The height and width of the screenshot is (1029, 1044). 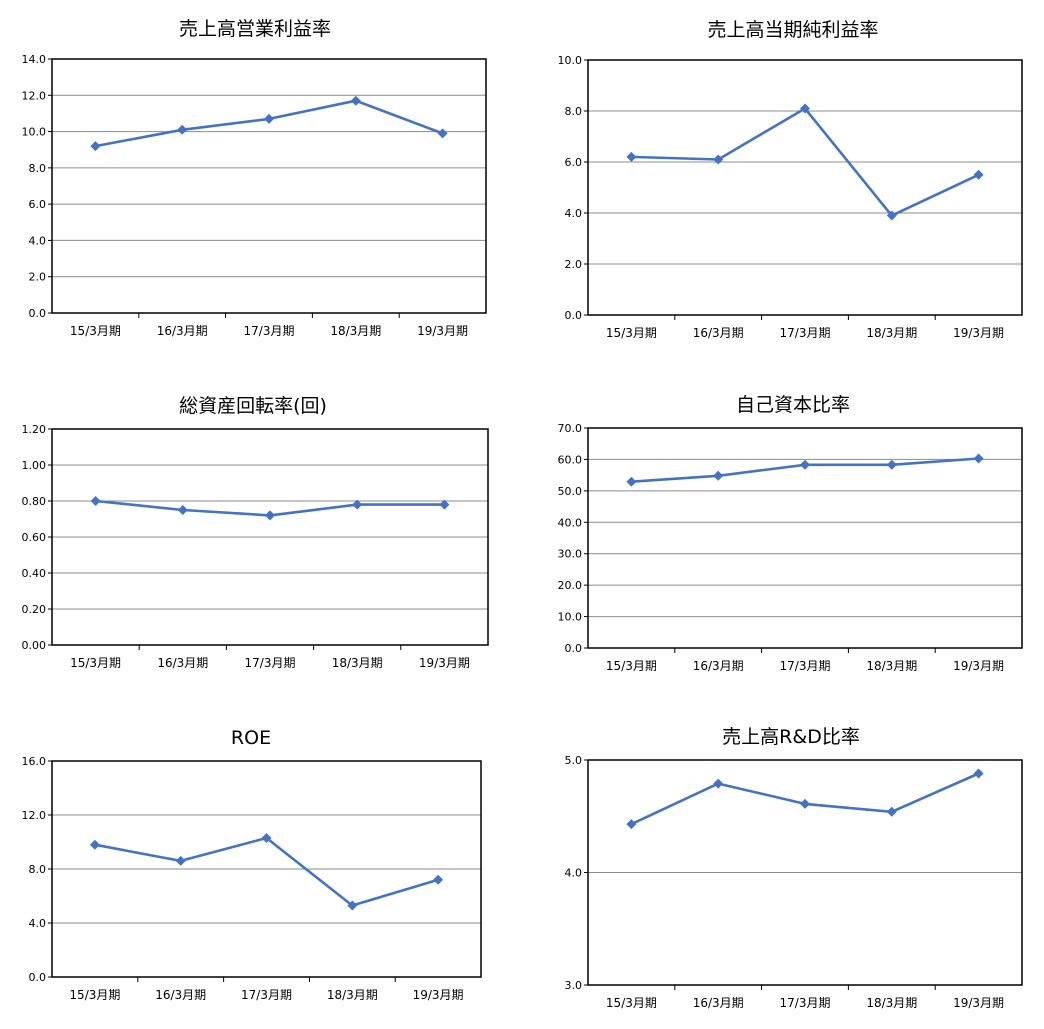 What do you see at coordinates (34, 761) in the screenshot?
I see `y-tick-label: 16.0` at bounding box center [34, 761].